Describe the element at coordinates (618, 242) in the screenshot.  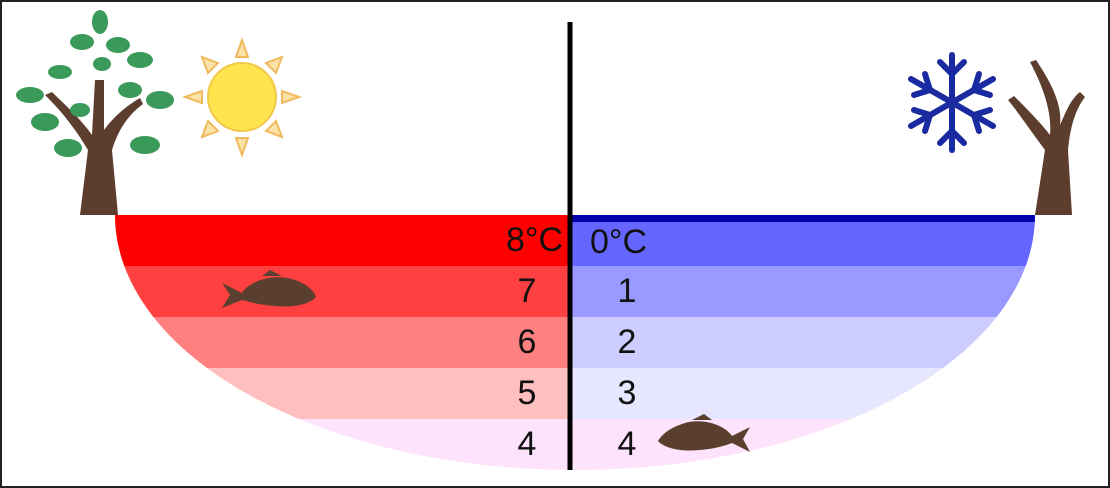
I see `winter-temperature: 0°C` at that location.